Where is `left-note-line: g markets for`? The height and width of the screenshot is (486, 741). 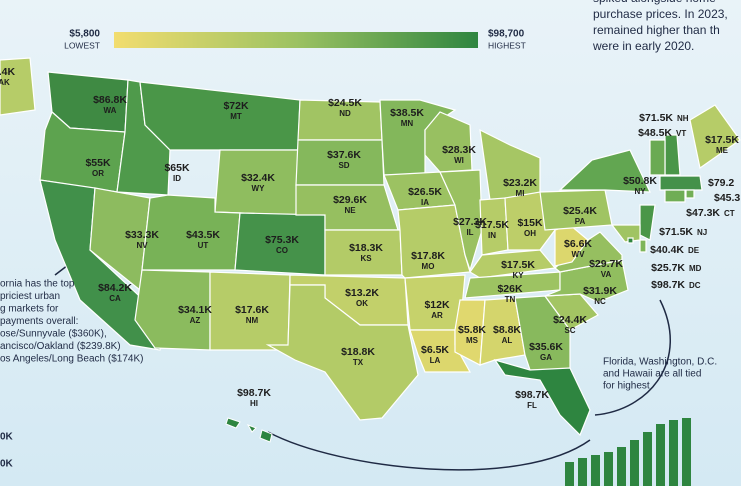
left-note-line: g markets for is located at coordinates (29, 309).